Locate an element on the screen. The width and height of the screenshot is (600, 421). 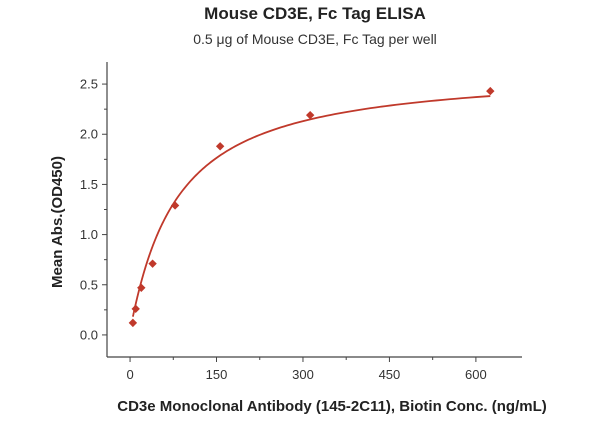
x-tick-label: 450 is located at coordinates (390, 374).